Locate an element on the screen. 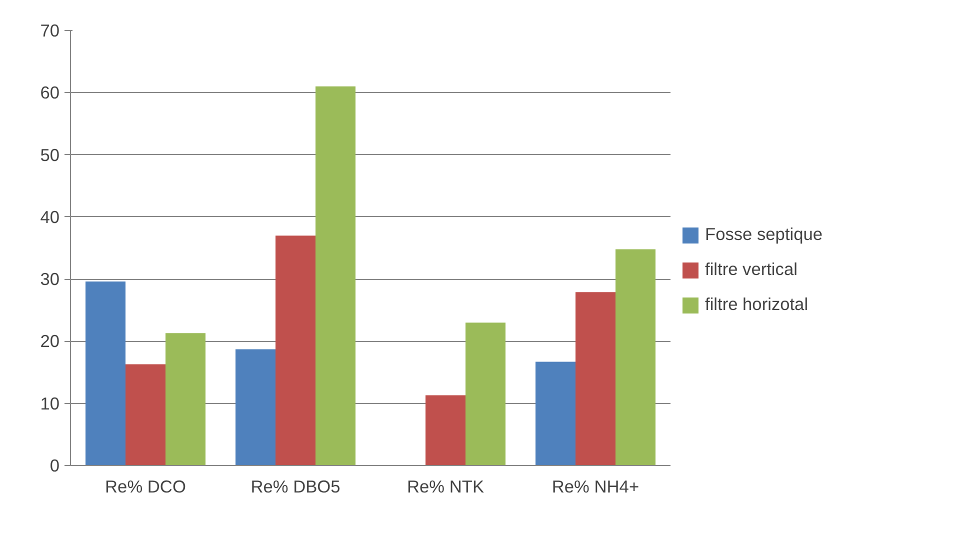  legend-label: filtre vertical is located at coordinates (751, 269).